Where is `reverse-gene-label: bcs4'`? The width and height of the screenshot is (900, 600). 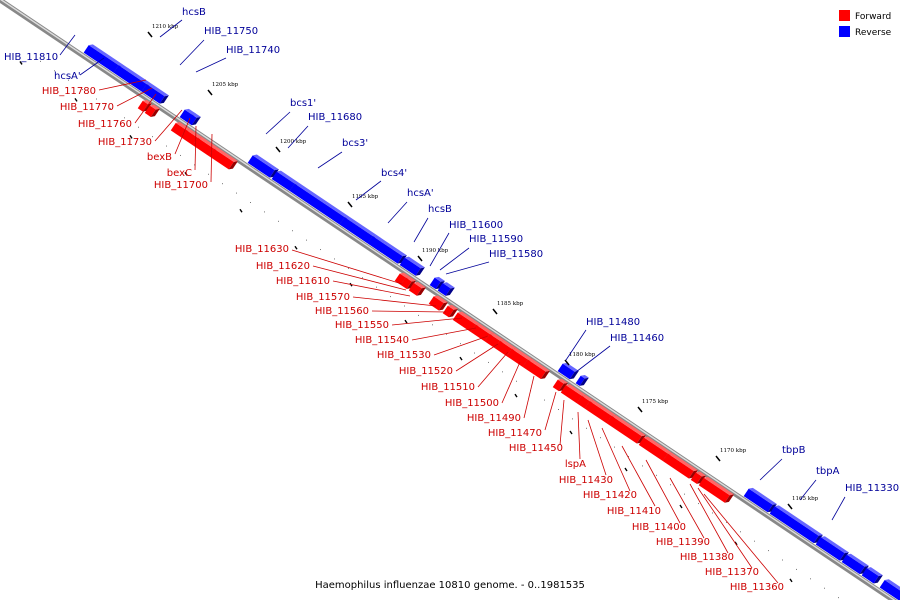
reverse-gene-label: bcs4' is located at coordinates (394, 173).